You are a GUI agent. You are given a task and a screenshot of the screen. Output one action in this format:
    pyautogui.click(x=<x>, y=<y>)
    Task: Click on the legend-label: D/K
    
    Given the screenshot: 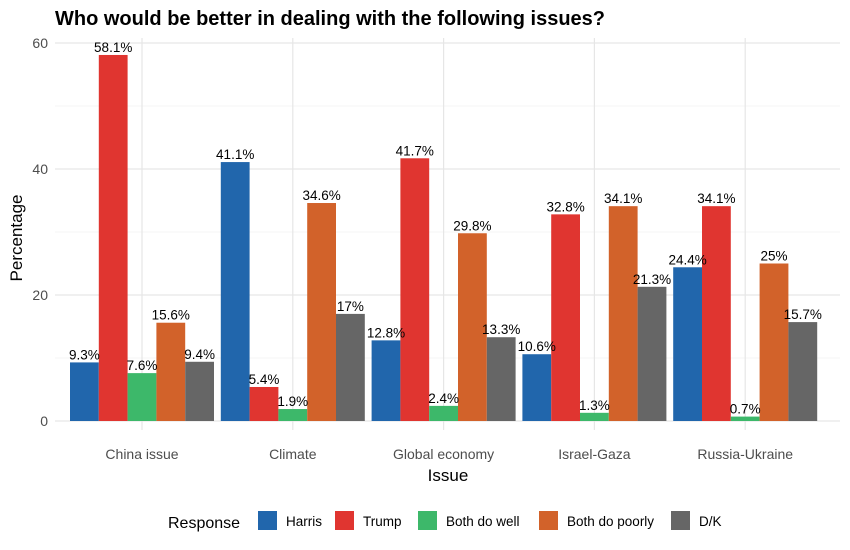 What is the action you would take?
    pyautogui.click(x=710, y=521)
    